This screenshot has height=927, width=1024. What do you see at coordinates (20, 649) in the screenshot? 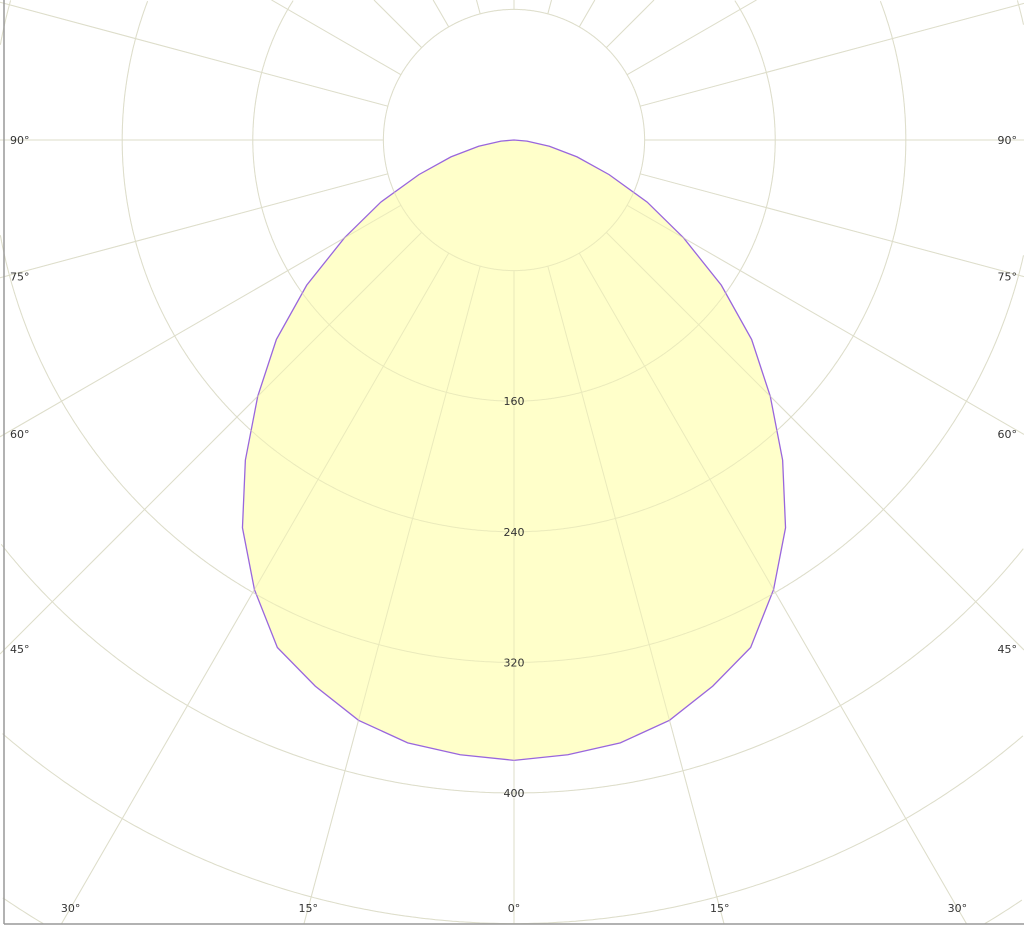
I see `angle-label-left: 45°` at bounding box center [20, 649].